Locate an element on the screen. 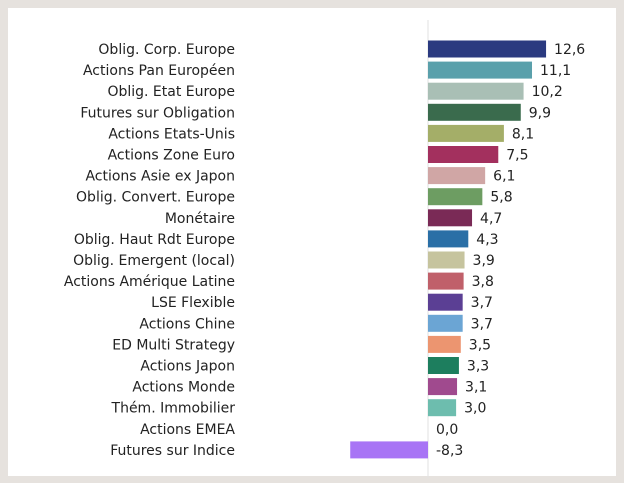 The width and height of the screenshot is (624, 483). value-label: 3,1 is located at coordinates (476, 388).